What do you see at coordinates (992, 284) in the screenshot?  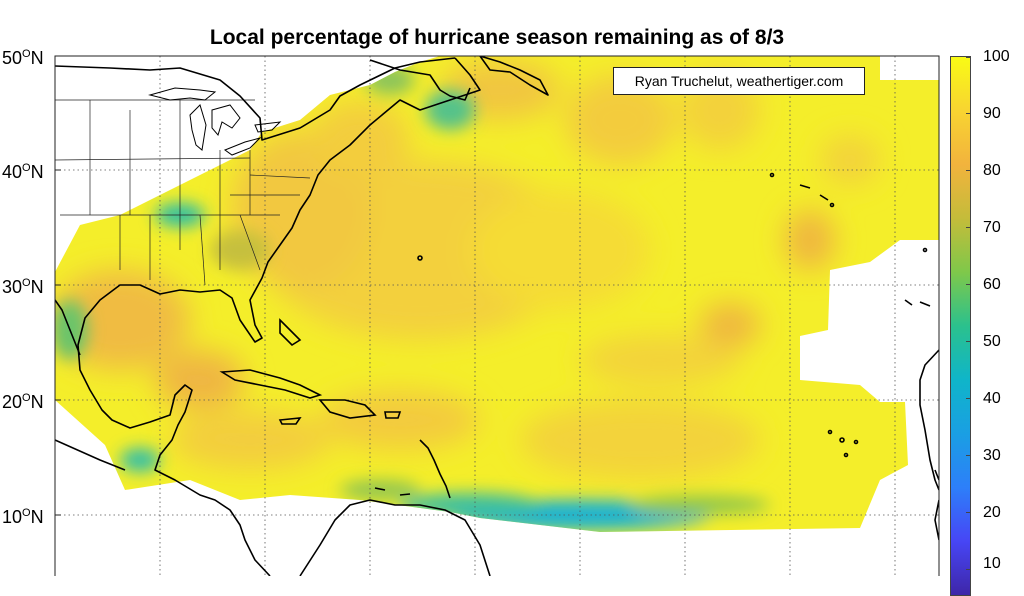 I see `colorbar-label-60: 60` at bounding box center [992, 284].